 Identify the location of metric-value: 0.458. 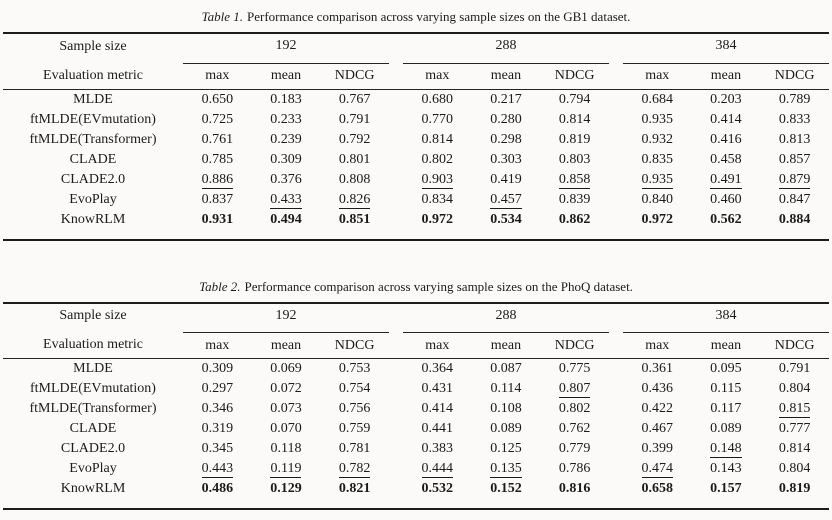
(726, 160).